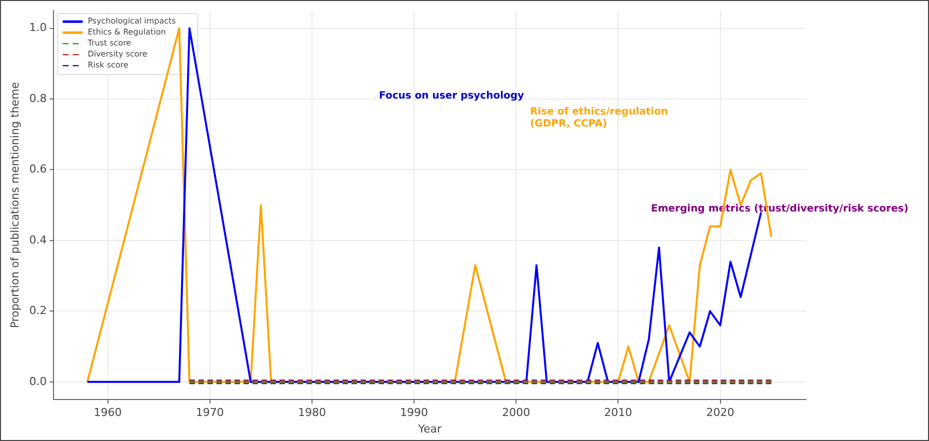 This screenshot has width=929, height=441. Describe the element at coordinates (720, 413) in the screenshot. I see `x-tick-label: 2020` at that location.